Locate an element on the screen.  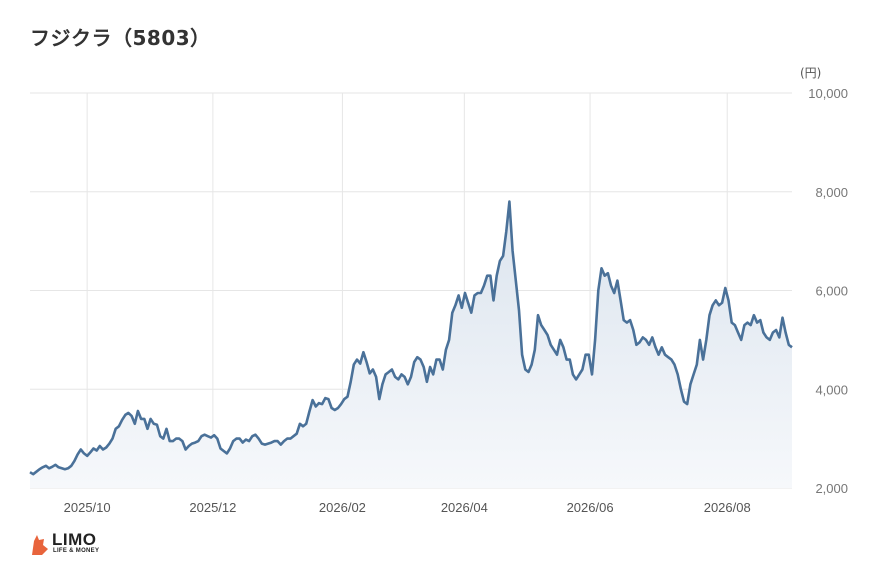
y-axis-labels: 2,000 4,000 6,000 8,000 10,000 is located at coordinates (828, 291).